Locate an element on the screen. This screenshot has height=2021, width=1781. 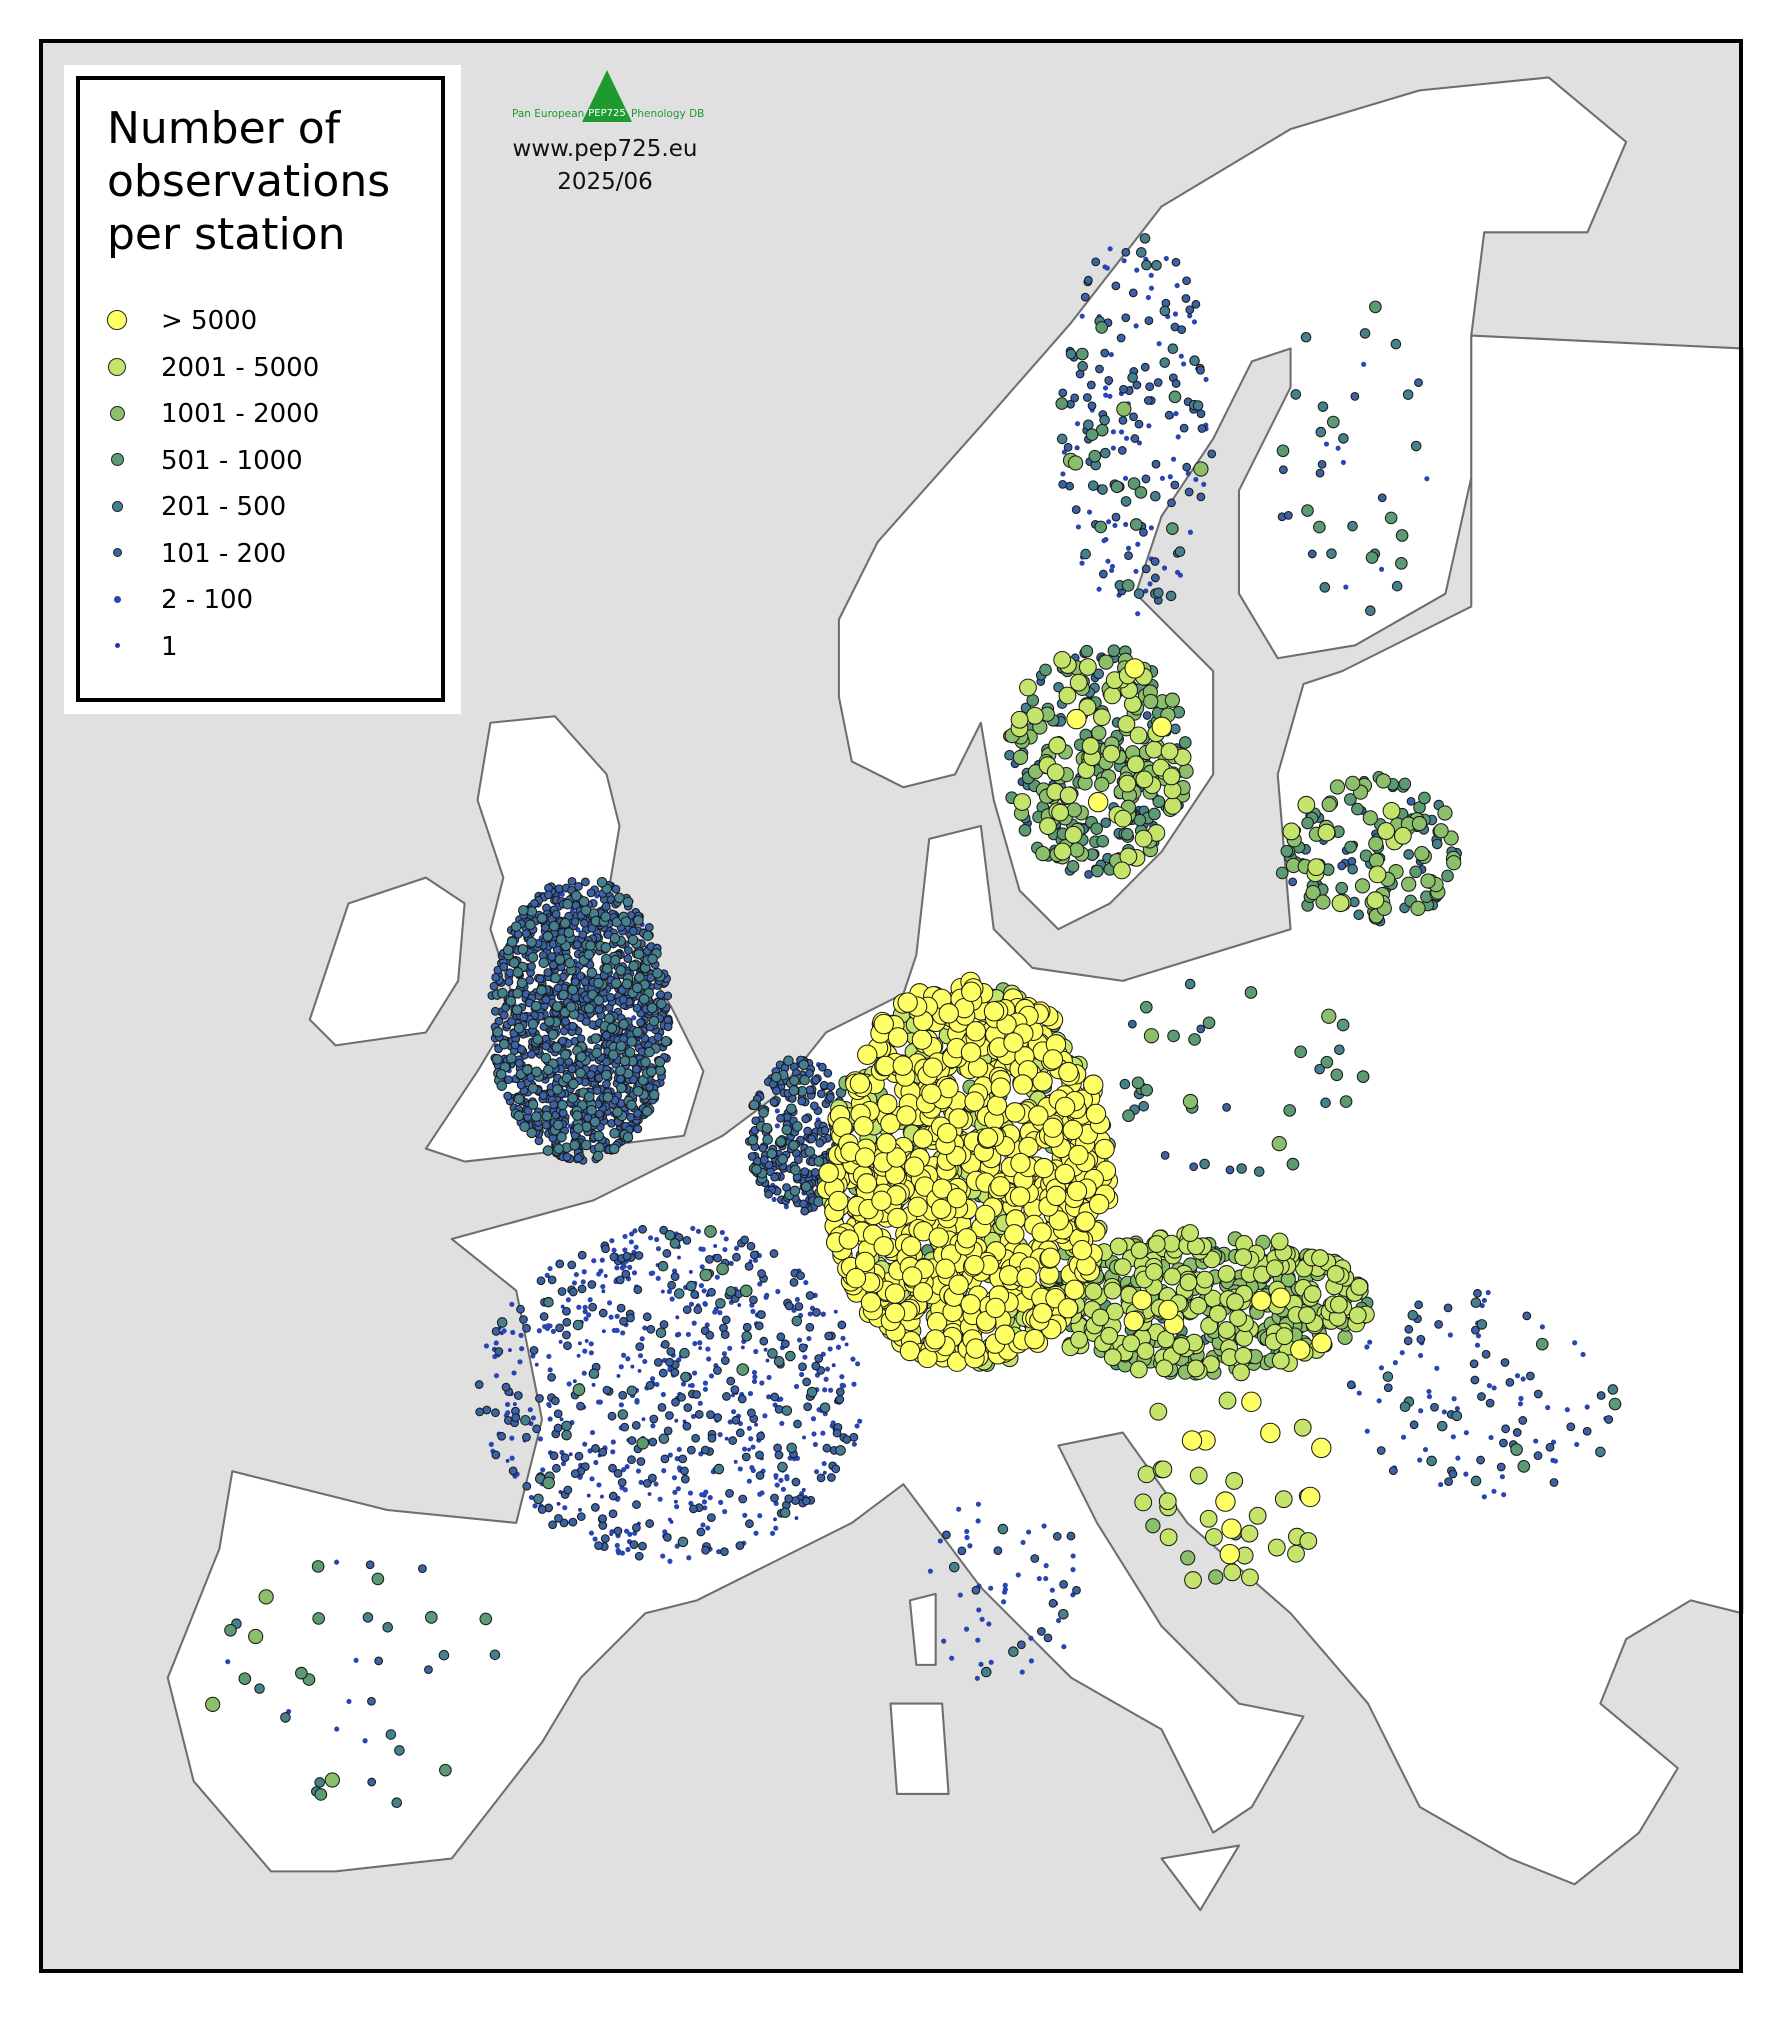
land-corsica is located at coordinates (922, 1629).